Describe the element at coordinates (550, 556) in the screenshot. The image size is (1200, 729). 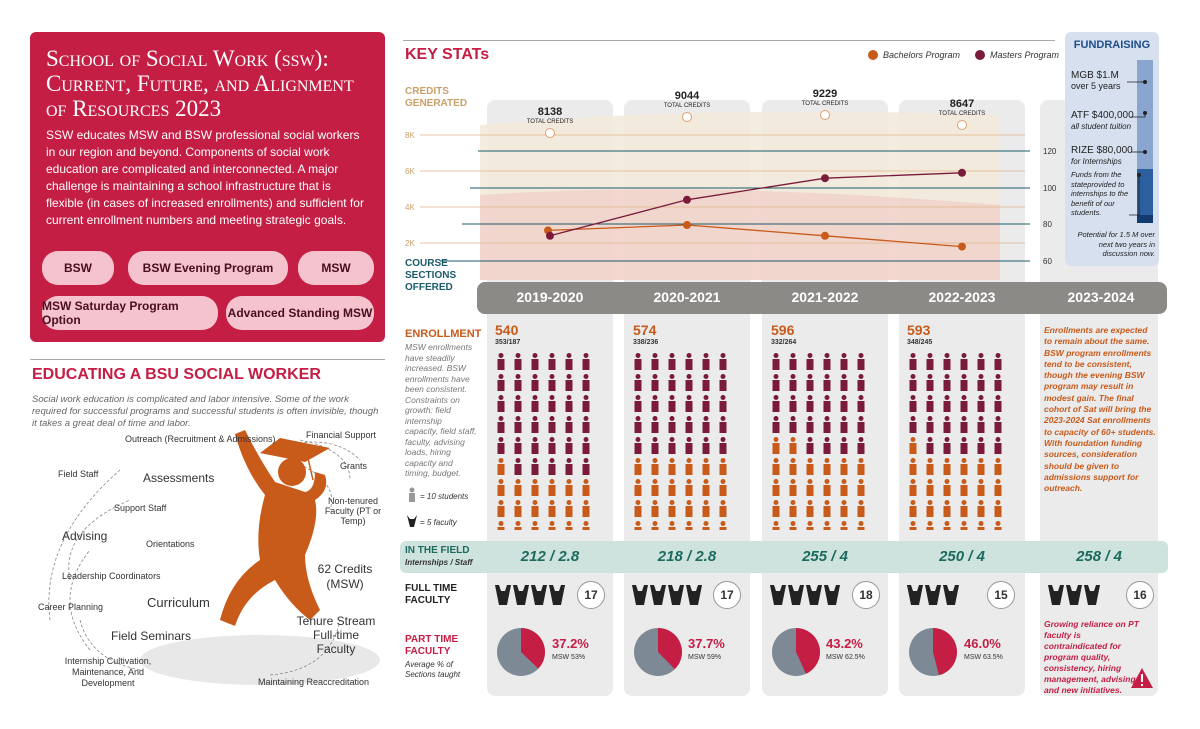
I see `field-value: 212 / 2.8` at that location.